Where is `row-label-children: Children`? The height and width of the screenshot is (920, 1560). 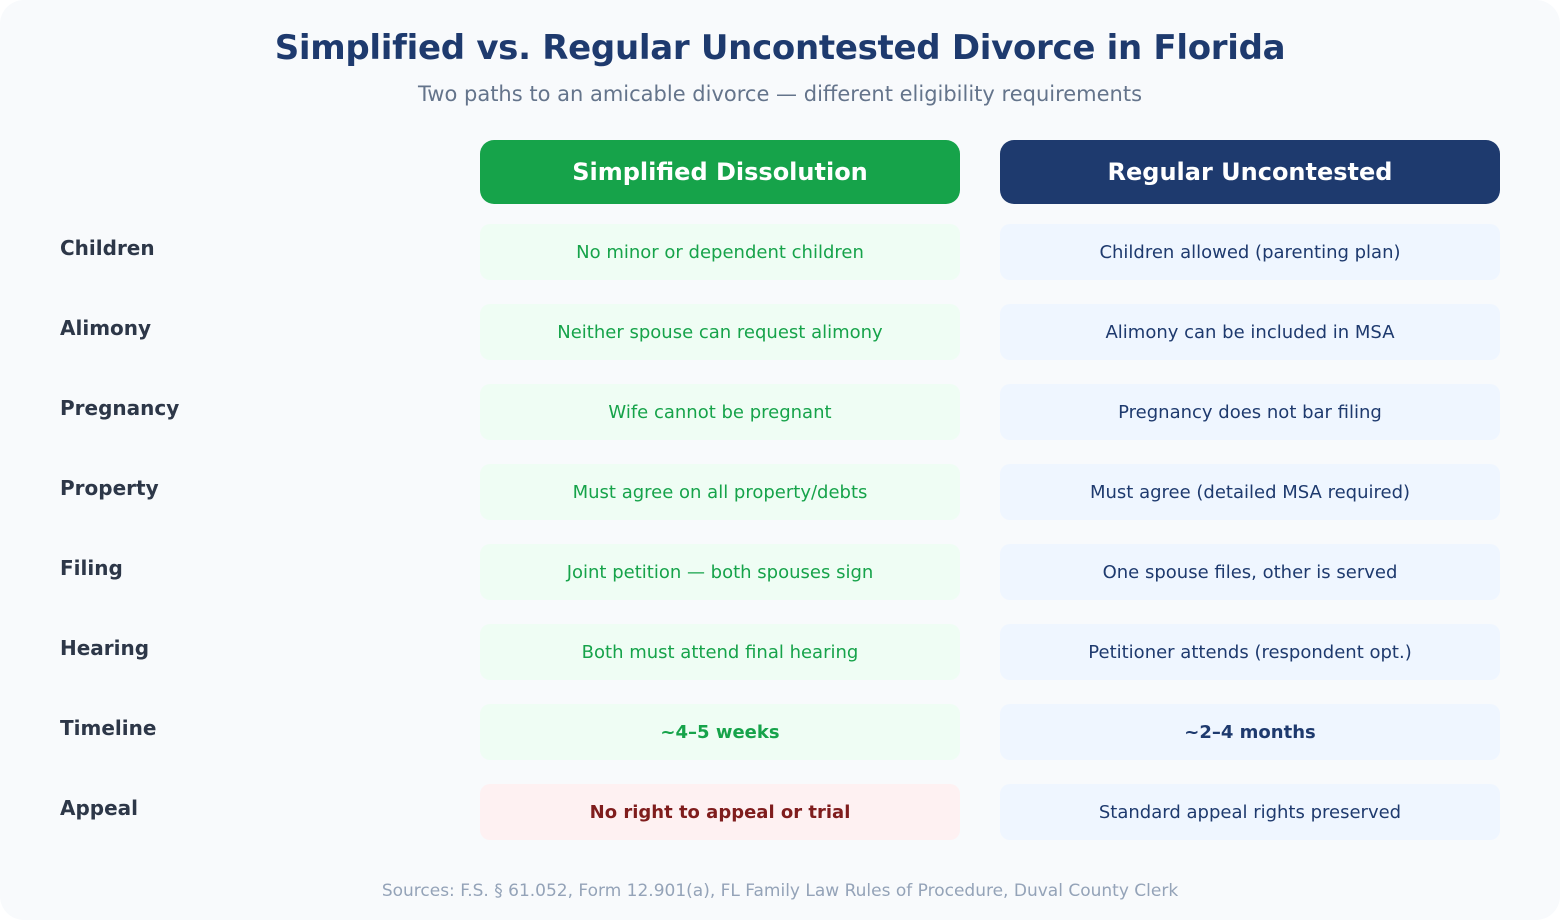 row-label-children: Children is located at coordinates (107, 248).